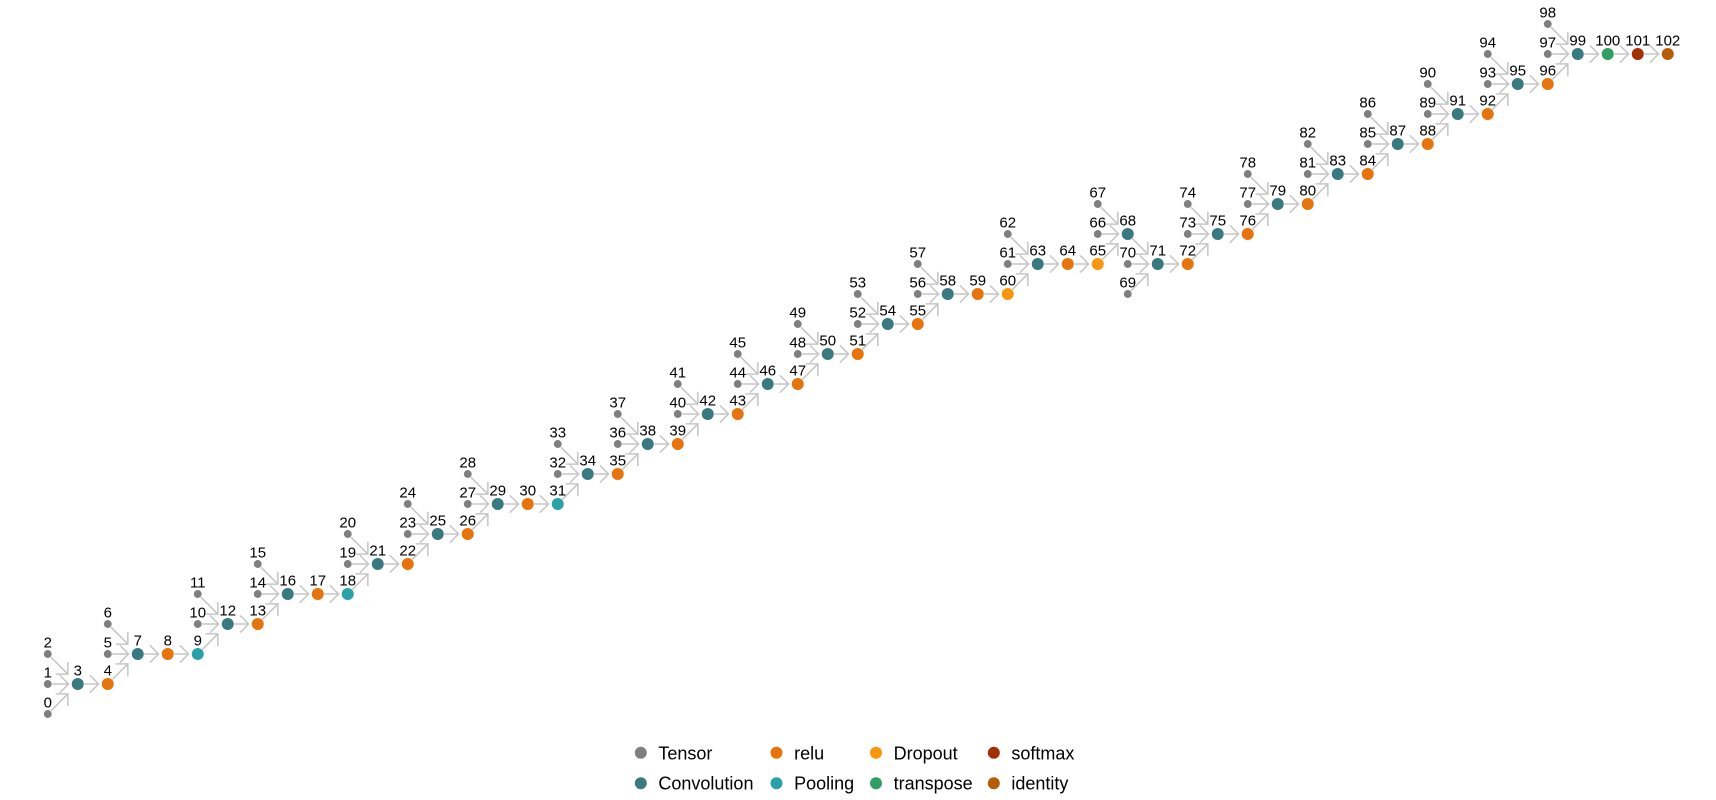 The height and width of the screenshot is (800, 1716). Describe the element at coordinates (48, 642) in the screenshot. I see `svg-text: 2` at that location.